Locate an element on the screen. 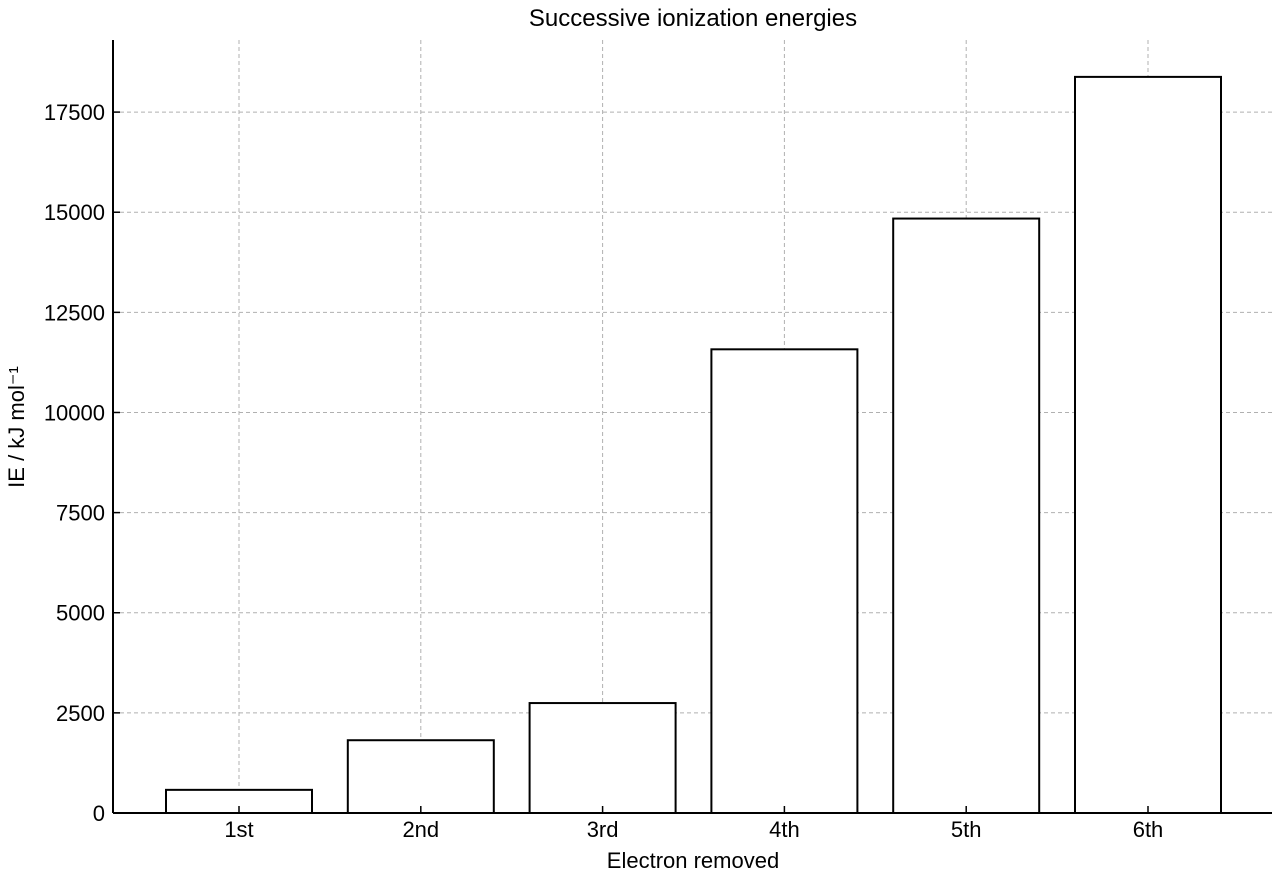  y-tick-label: 10000 is located at coordinates (74, 412).